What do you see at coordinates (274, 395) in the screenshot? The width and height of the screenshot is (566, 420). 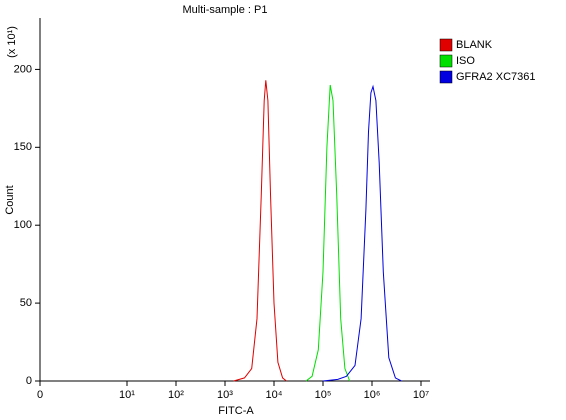 I see `x-tick-label: 10⁴` at bounding box center [274, 395].